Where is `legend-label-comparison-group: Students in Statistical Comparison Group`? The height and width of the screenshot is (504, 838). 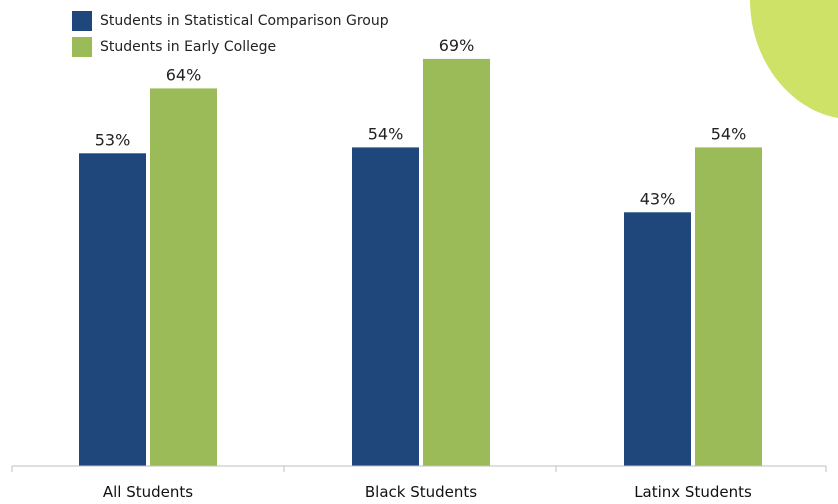 legend-label-comparison-group: Students in Statistical Comparison Group is located at coordinates (244, 21).